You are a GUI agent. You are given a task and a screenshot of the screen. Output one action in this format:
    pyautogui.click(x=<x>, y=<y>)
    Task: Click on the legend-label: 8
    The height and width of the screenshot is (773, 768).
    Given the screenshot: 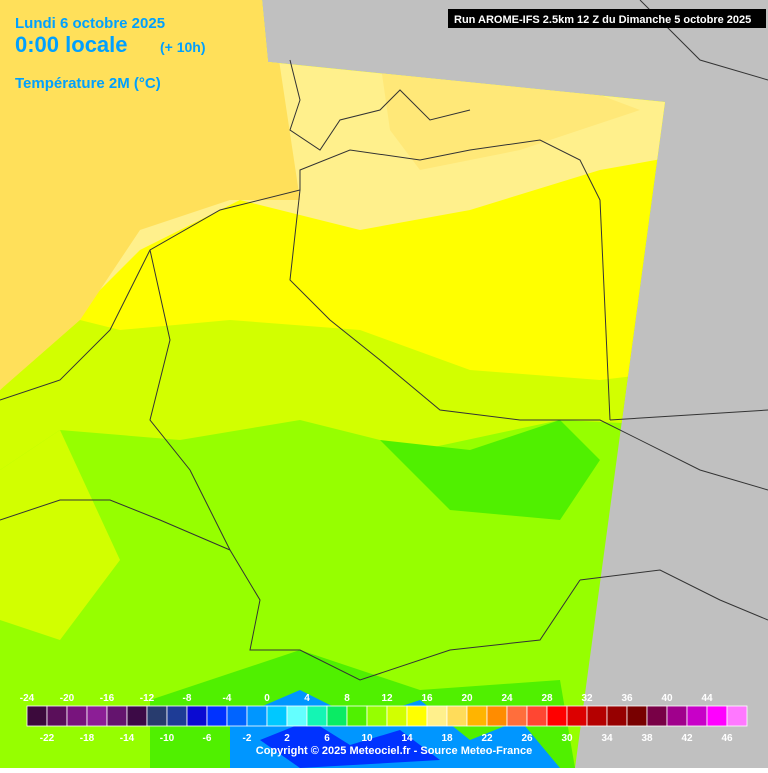 What is the action you would take?
    pyautogui.click(x=347, y=698)
    